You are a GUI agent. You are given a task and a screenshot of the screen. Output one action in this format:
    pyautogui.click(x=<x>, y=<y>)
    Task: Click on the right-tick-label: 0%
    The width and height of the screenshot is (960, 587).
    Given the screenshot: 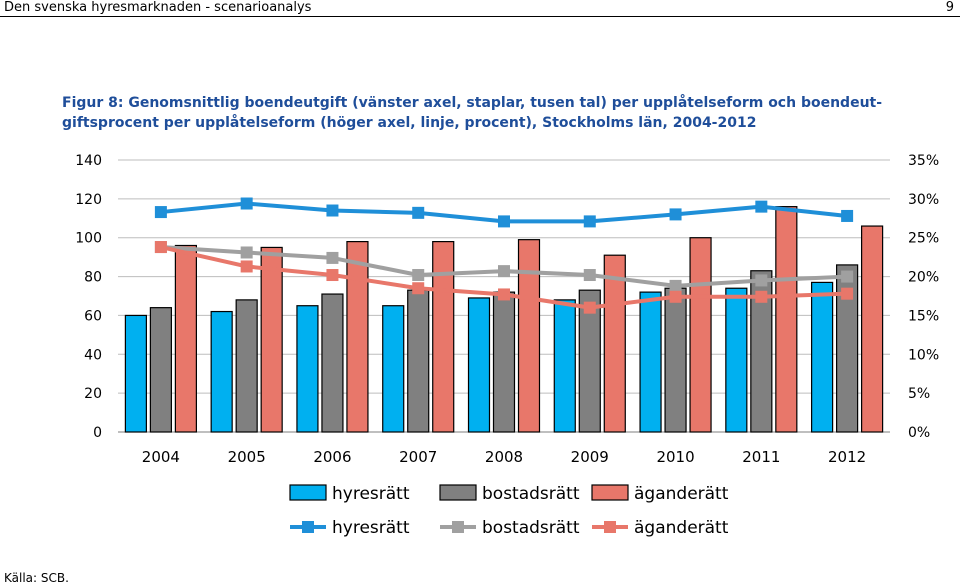 What is the action you would take?
    pyautogui.click(x=919, y=433)
    